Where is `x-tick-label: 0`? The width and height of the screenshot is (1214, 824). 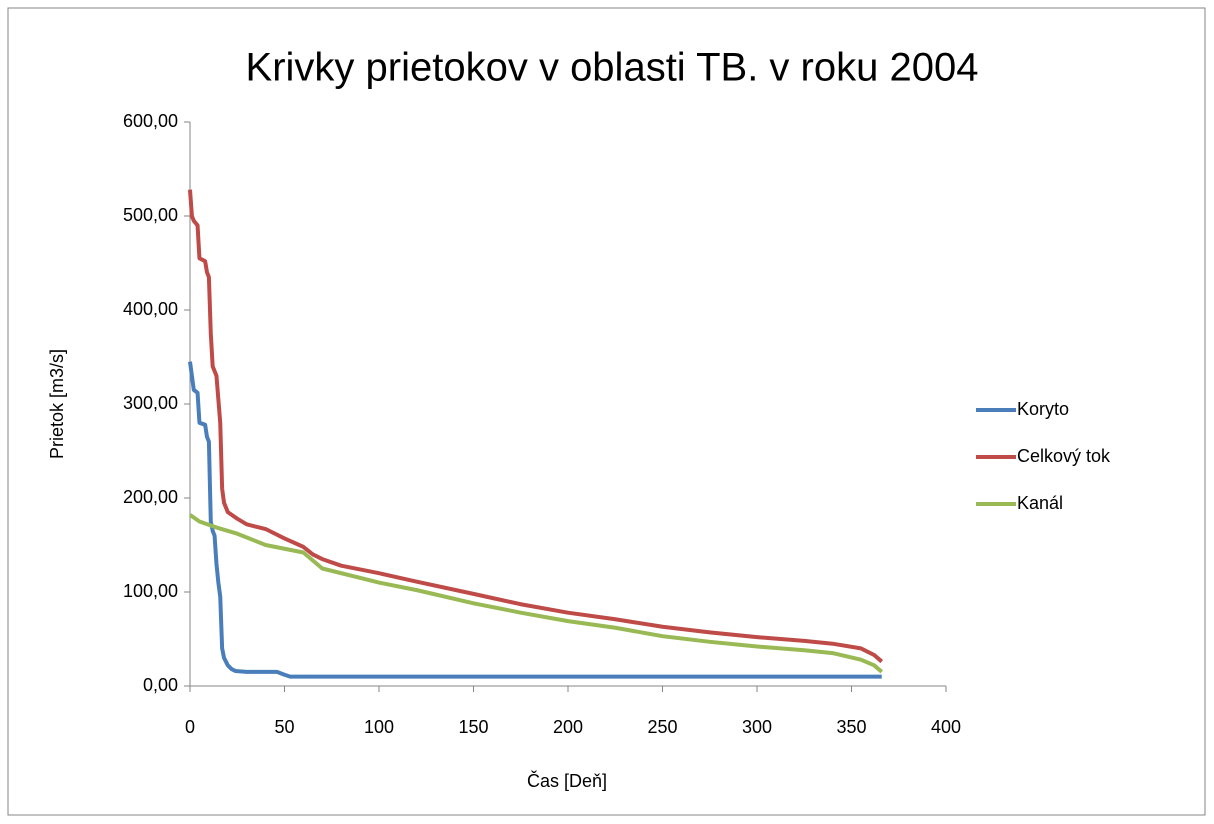
x-tick-label: 0 is located at coordinates (190, 727).